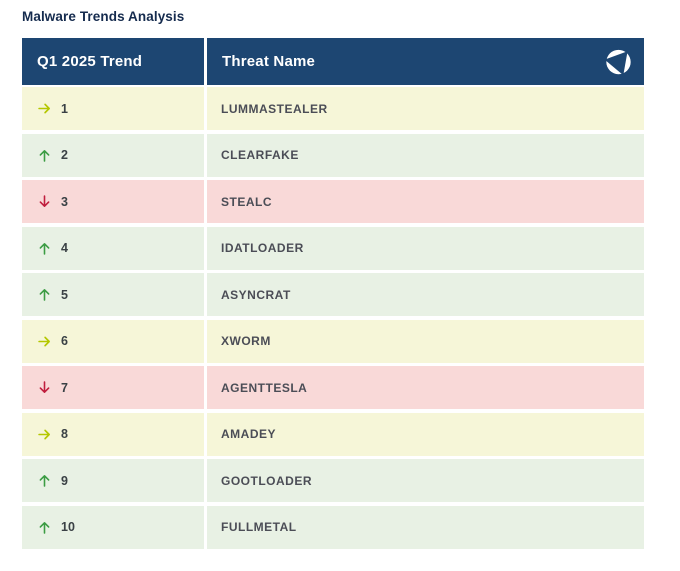 The image size is (680, 571). Describe the element at coordinates (68, 527) in the screenshot. I see `trend-rank: 10` at that location.